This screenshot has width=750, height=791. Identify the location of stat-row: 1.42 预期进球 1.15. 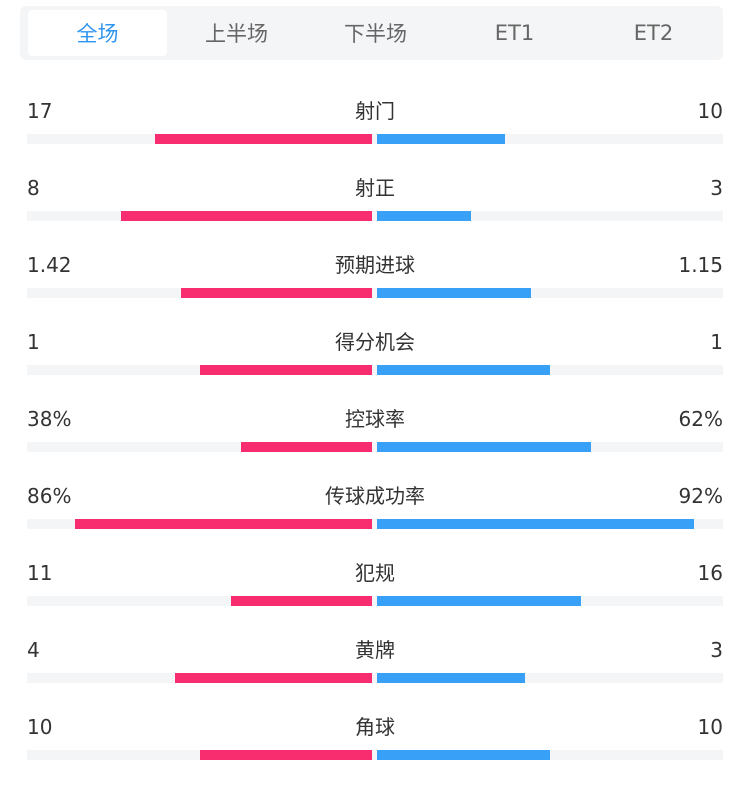
(375, 290).